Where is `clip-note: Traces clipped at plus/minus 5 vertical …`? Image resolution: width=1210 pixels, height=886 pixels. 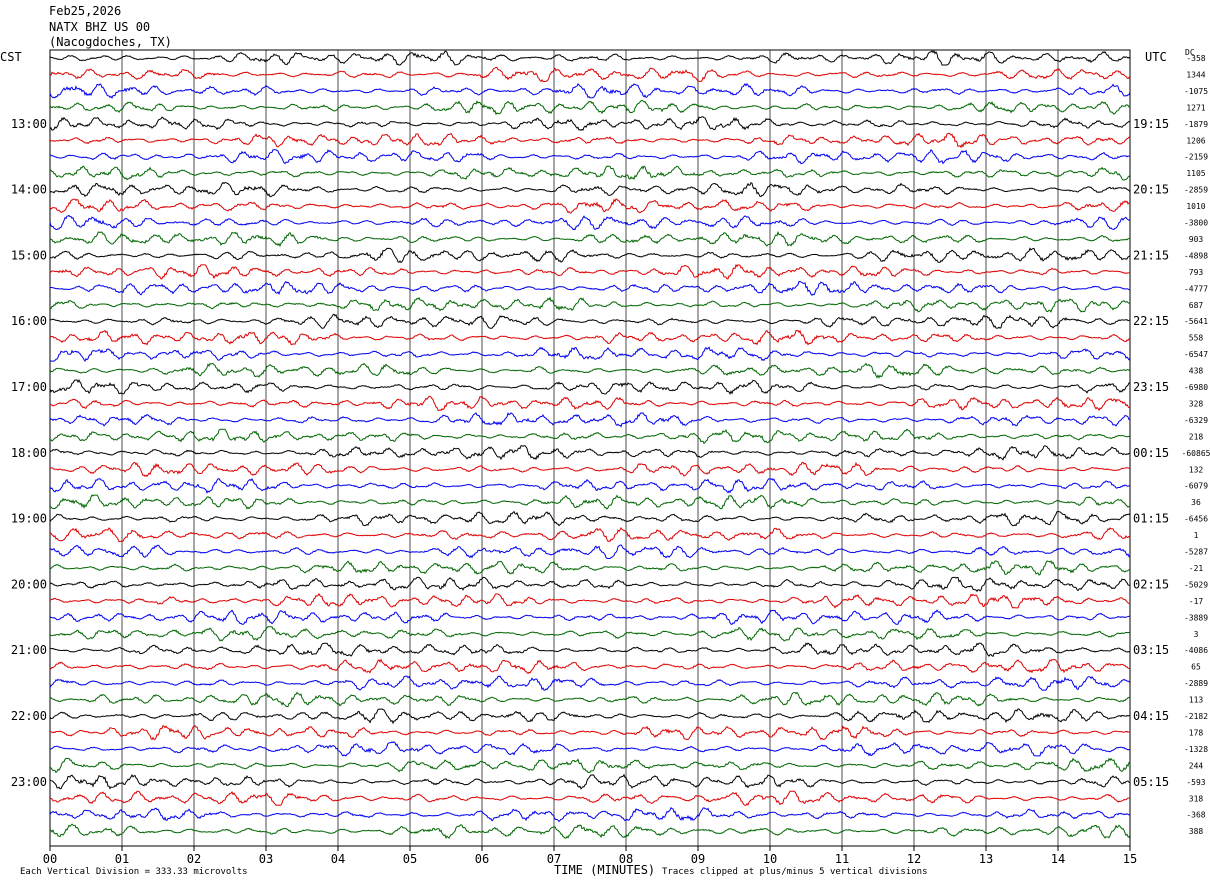
clip-note: Traces clipped at plus/minus 5 vertical … is located at coordinates (795, 872).